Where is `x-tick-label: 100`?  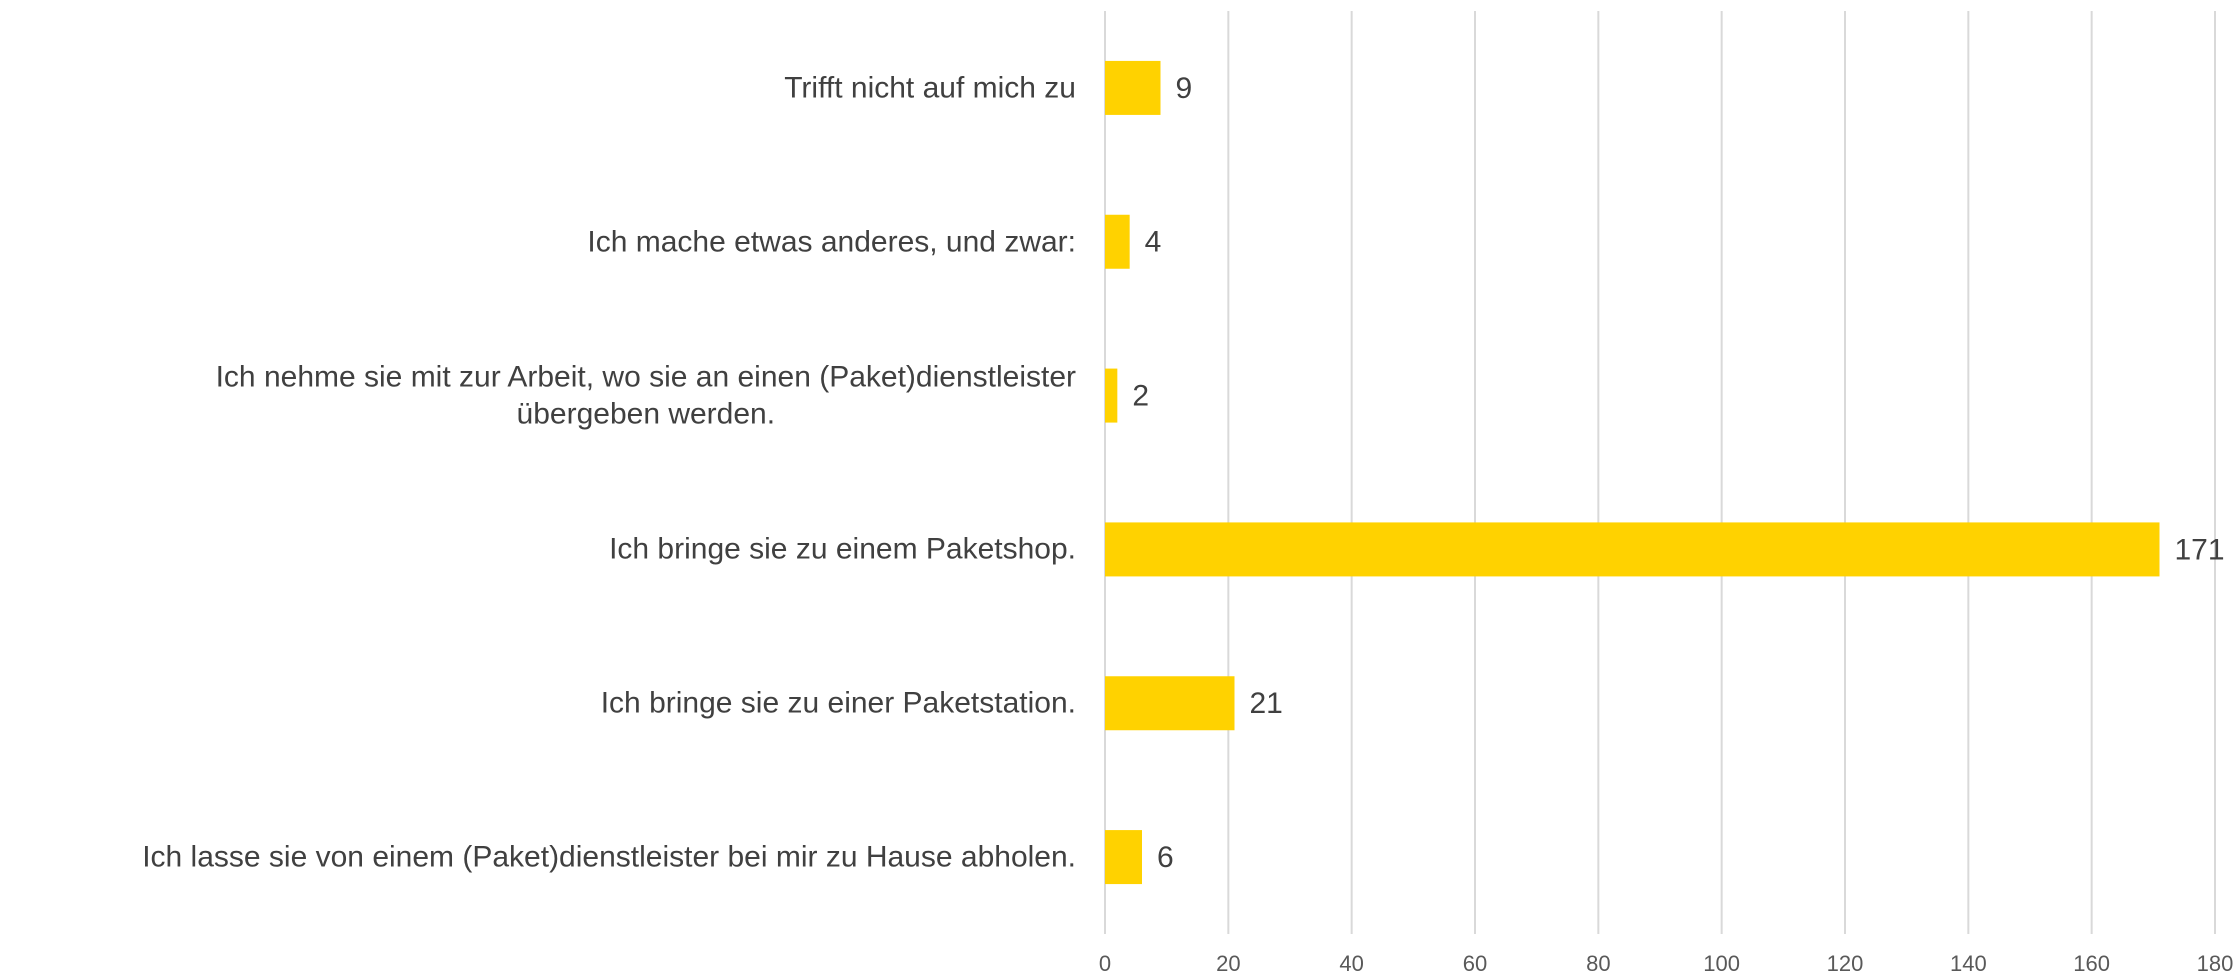
x-tick-label: 100 is located at coordinates (1721, 963).